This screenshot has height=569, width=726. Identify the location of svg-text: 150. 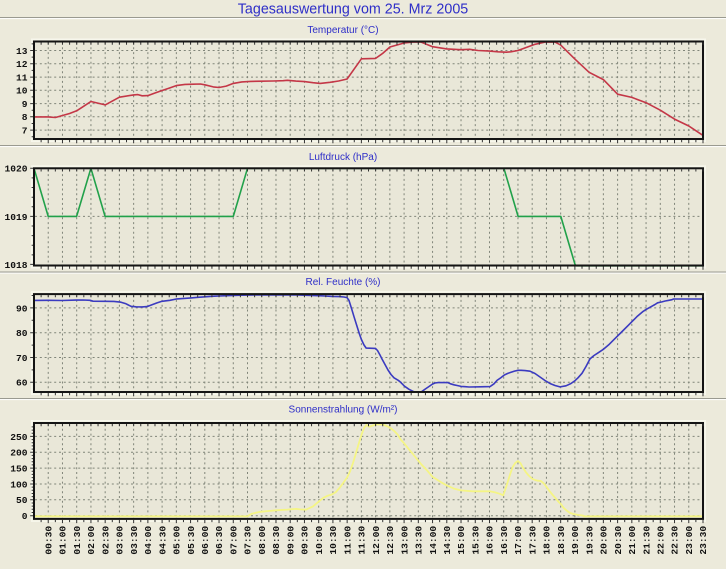
(19, 469).